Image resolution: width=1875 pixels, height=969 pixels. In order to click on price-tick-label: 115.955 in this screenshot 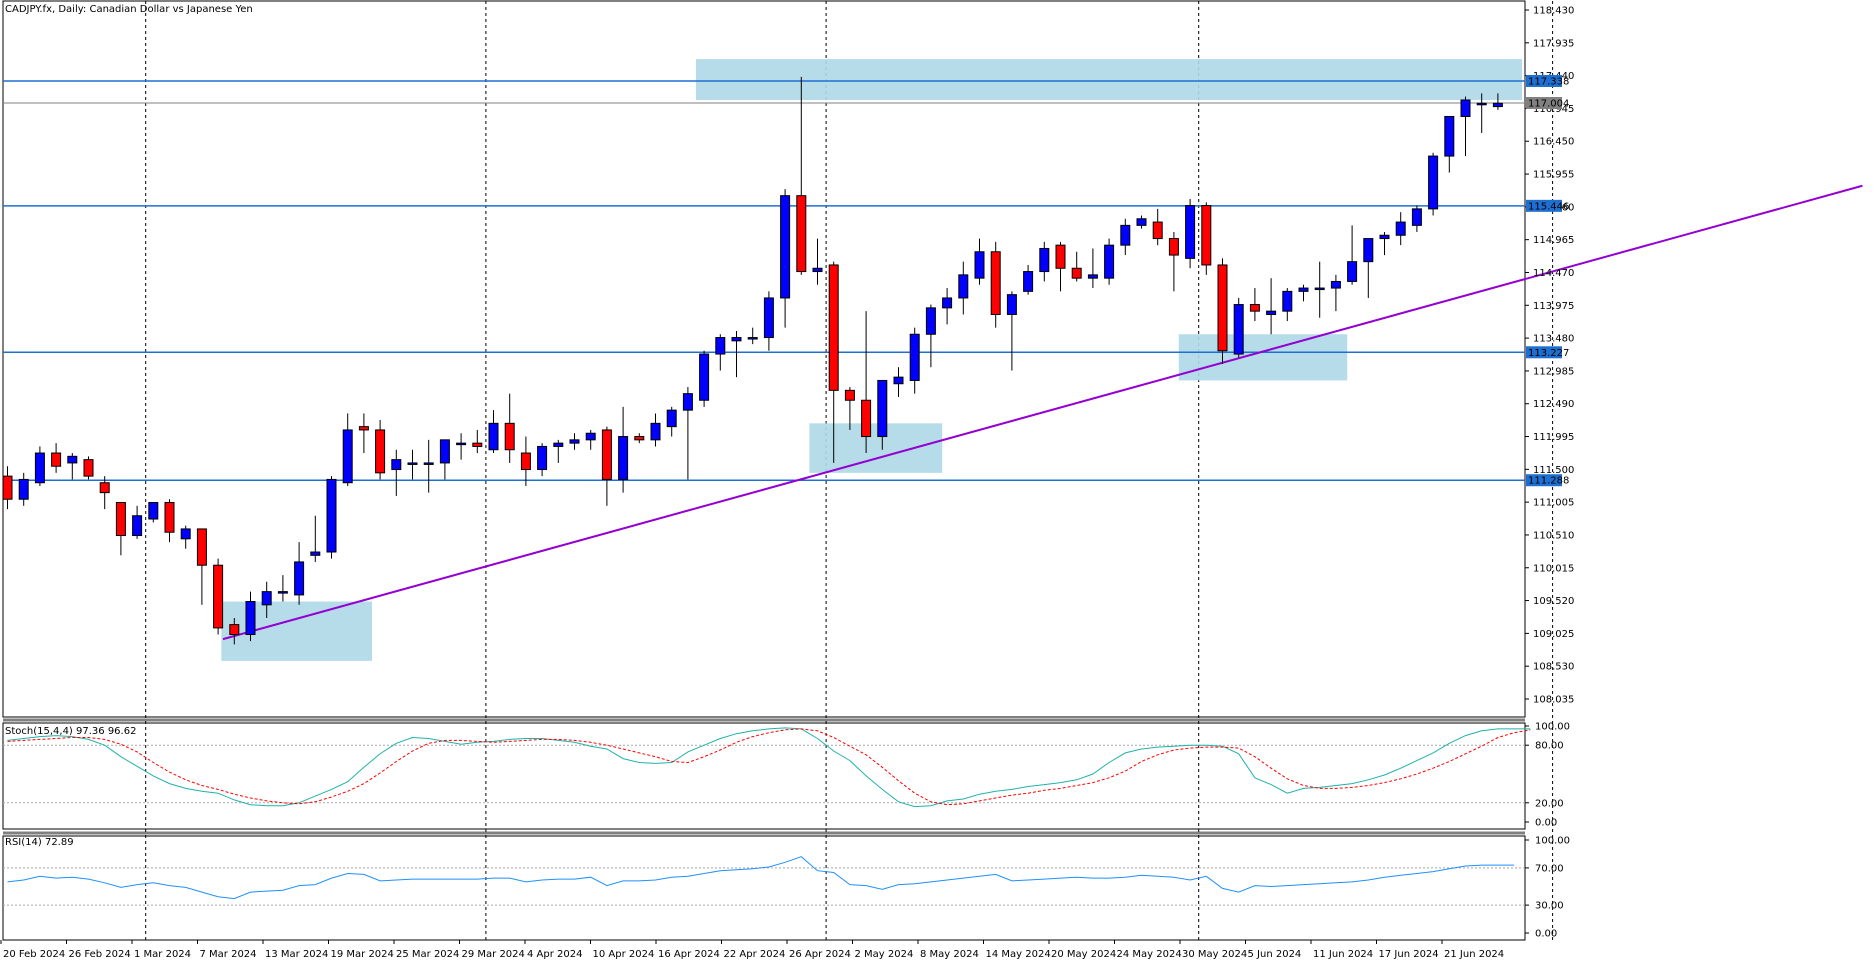, I will do `click(1553, 175)`.